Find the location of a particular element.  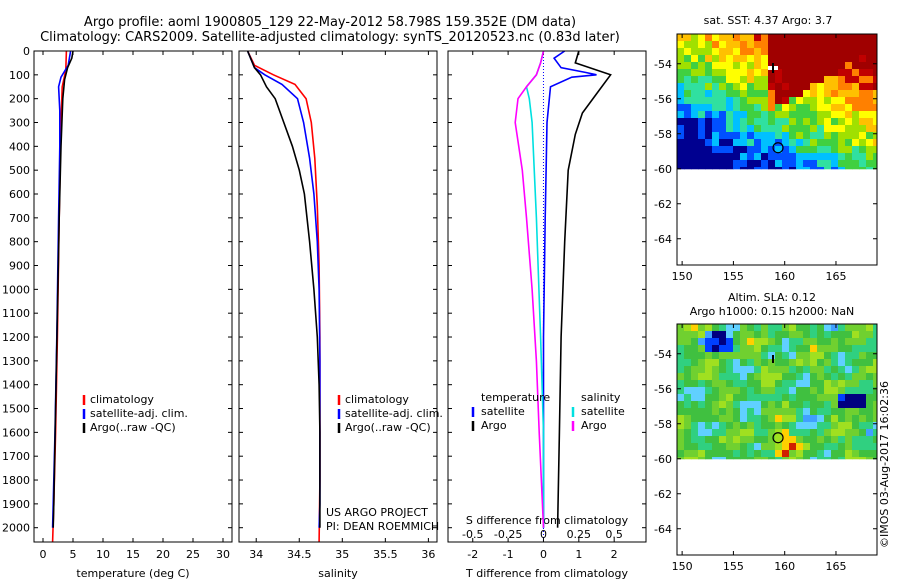

map-x-tick-label: 165 is located at coordinates (835, 276).